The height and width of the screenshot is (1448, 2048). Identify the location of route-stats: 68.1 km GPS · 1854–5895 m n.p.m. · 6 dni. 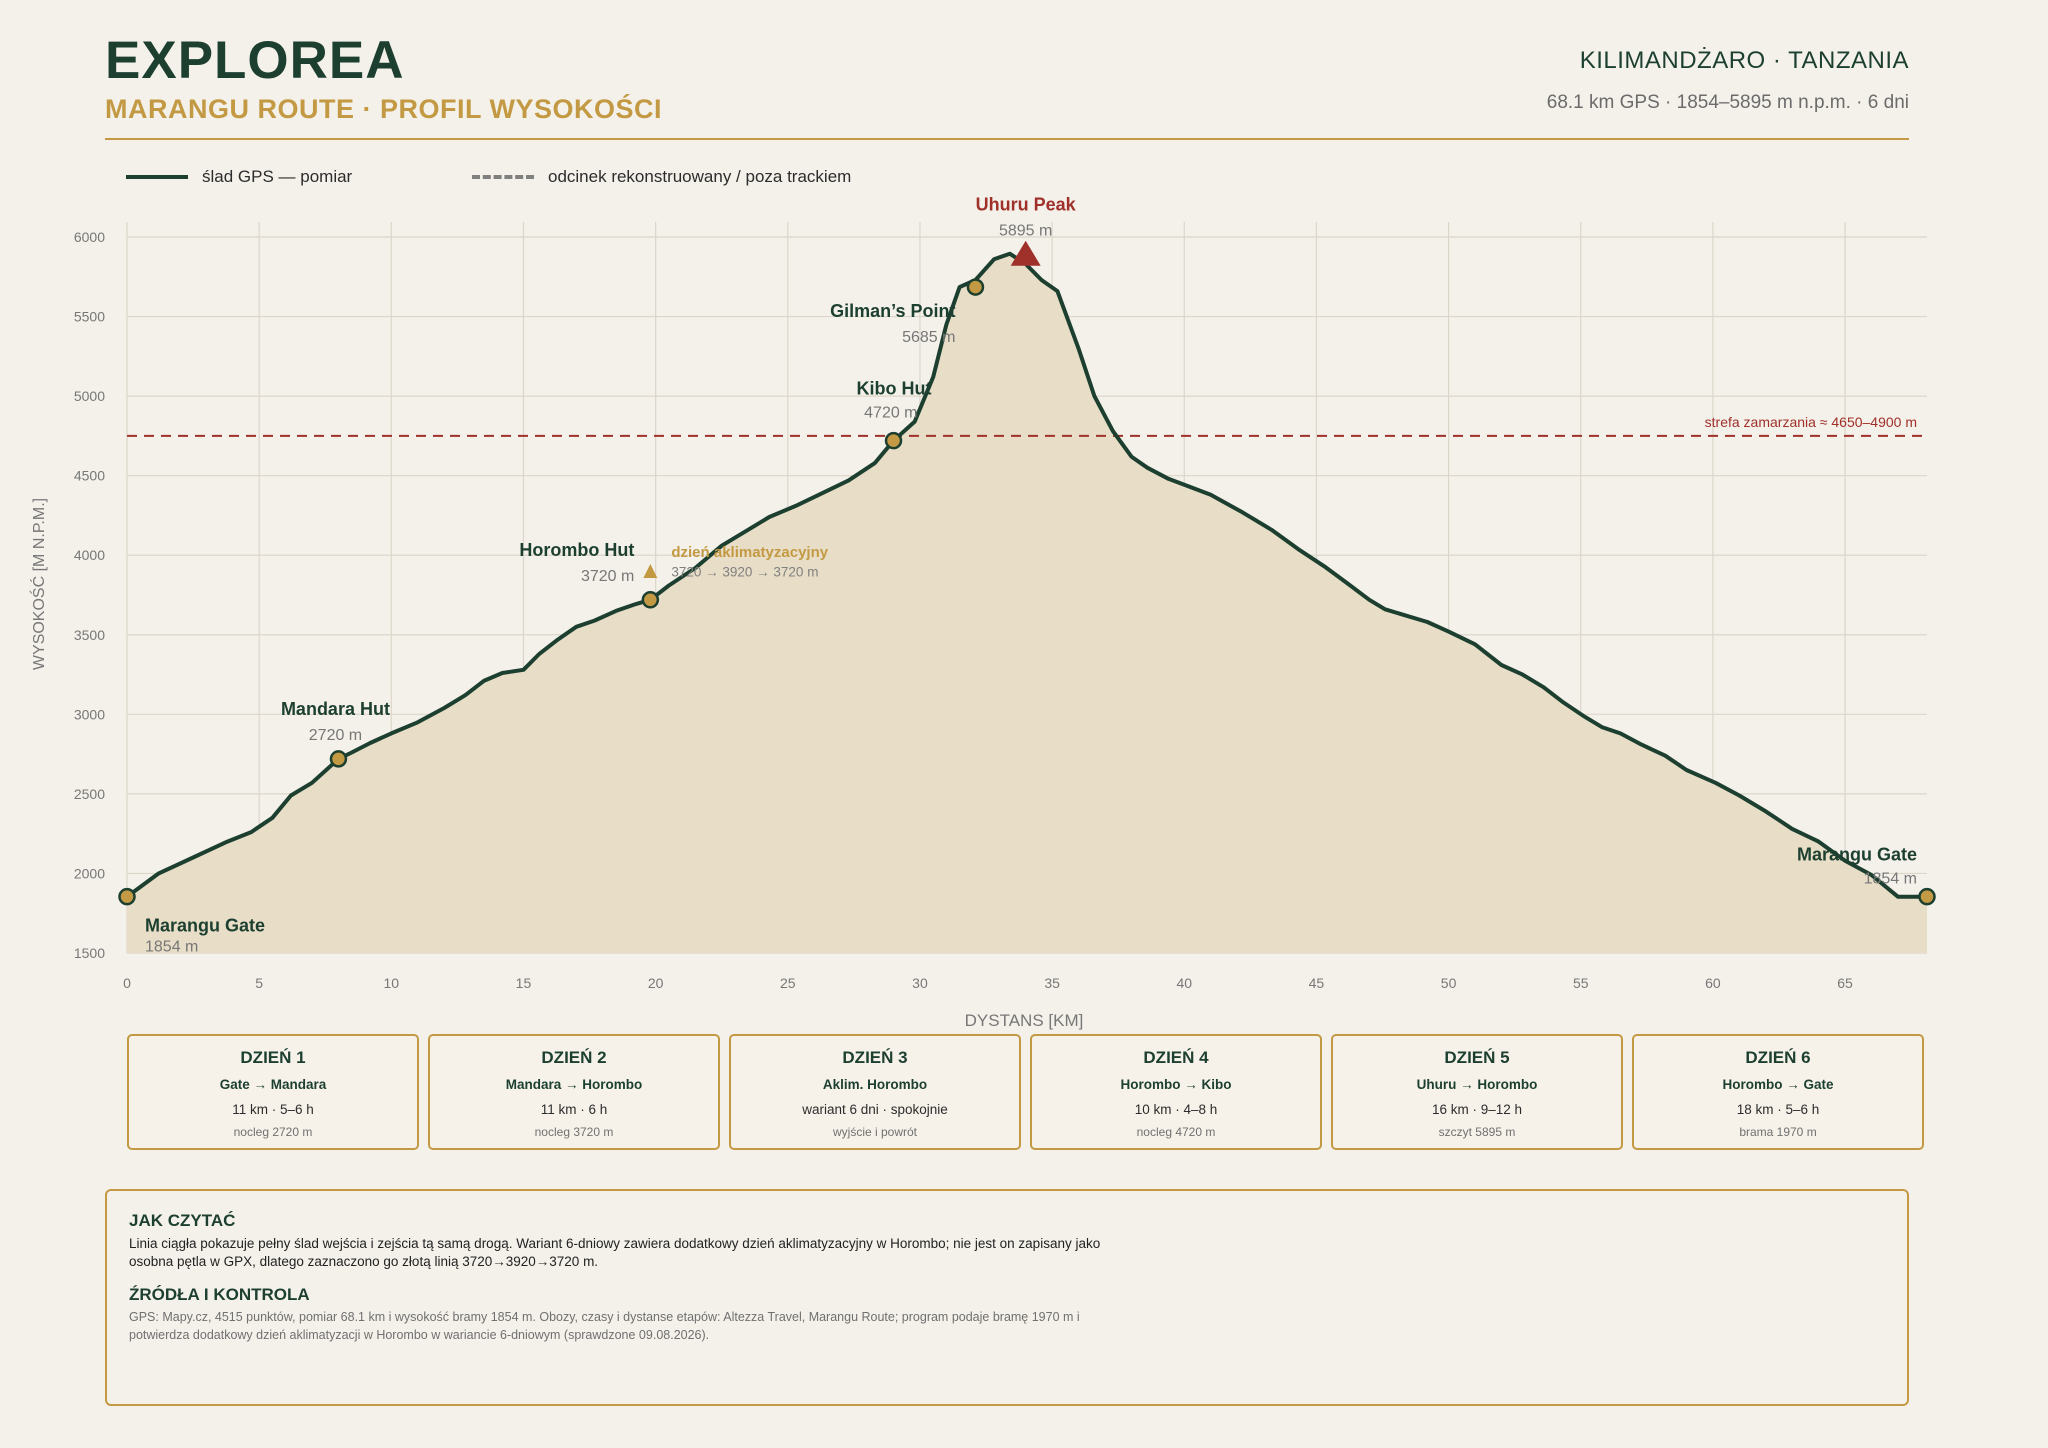
(1727, 102).